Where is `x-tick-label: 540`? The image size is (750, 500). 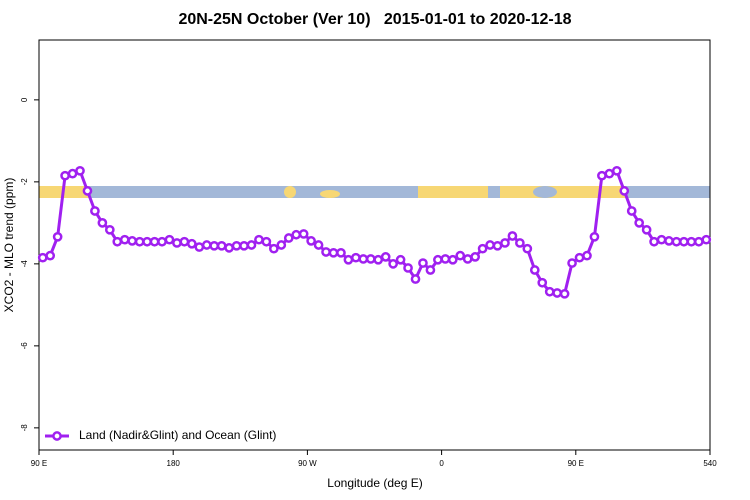 x-tick-label: 540 is located at coordinates (710, 463).